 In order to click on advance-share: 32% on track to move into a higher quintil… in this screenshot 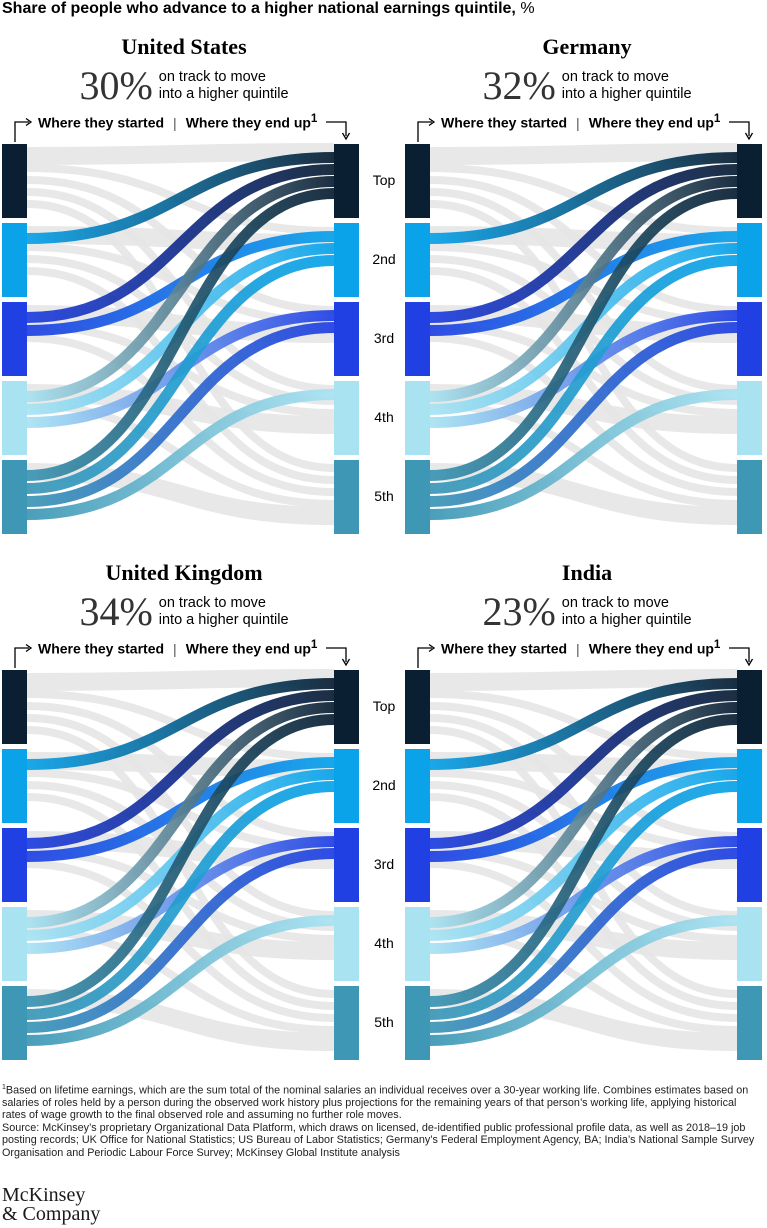, I will do `click(586, 85)`.